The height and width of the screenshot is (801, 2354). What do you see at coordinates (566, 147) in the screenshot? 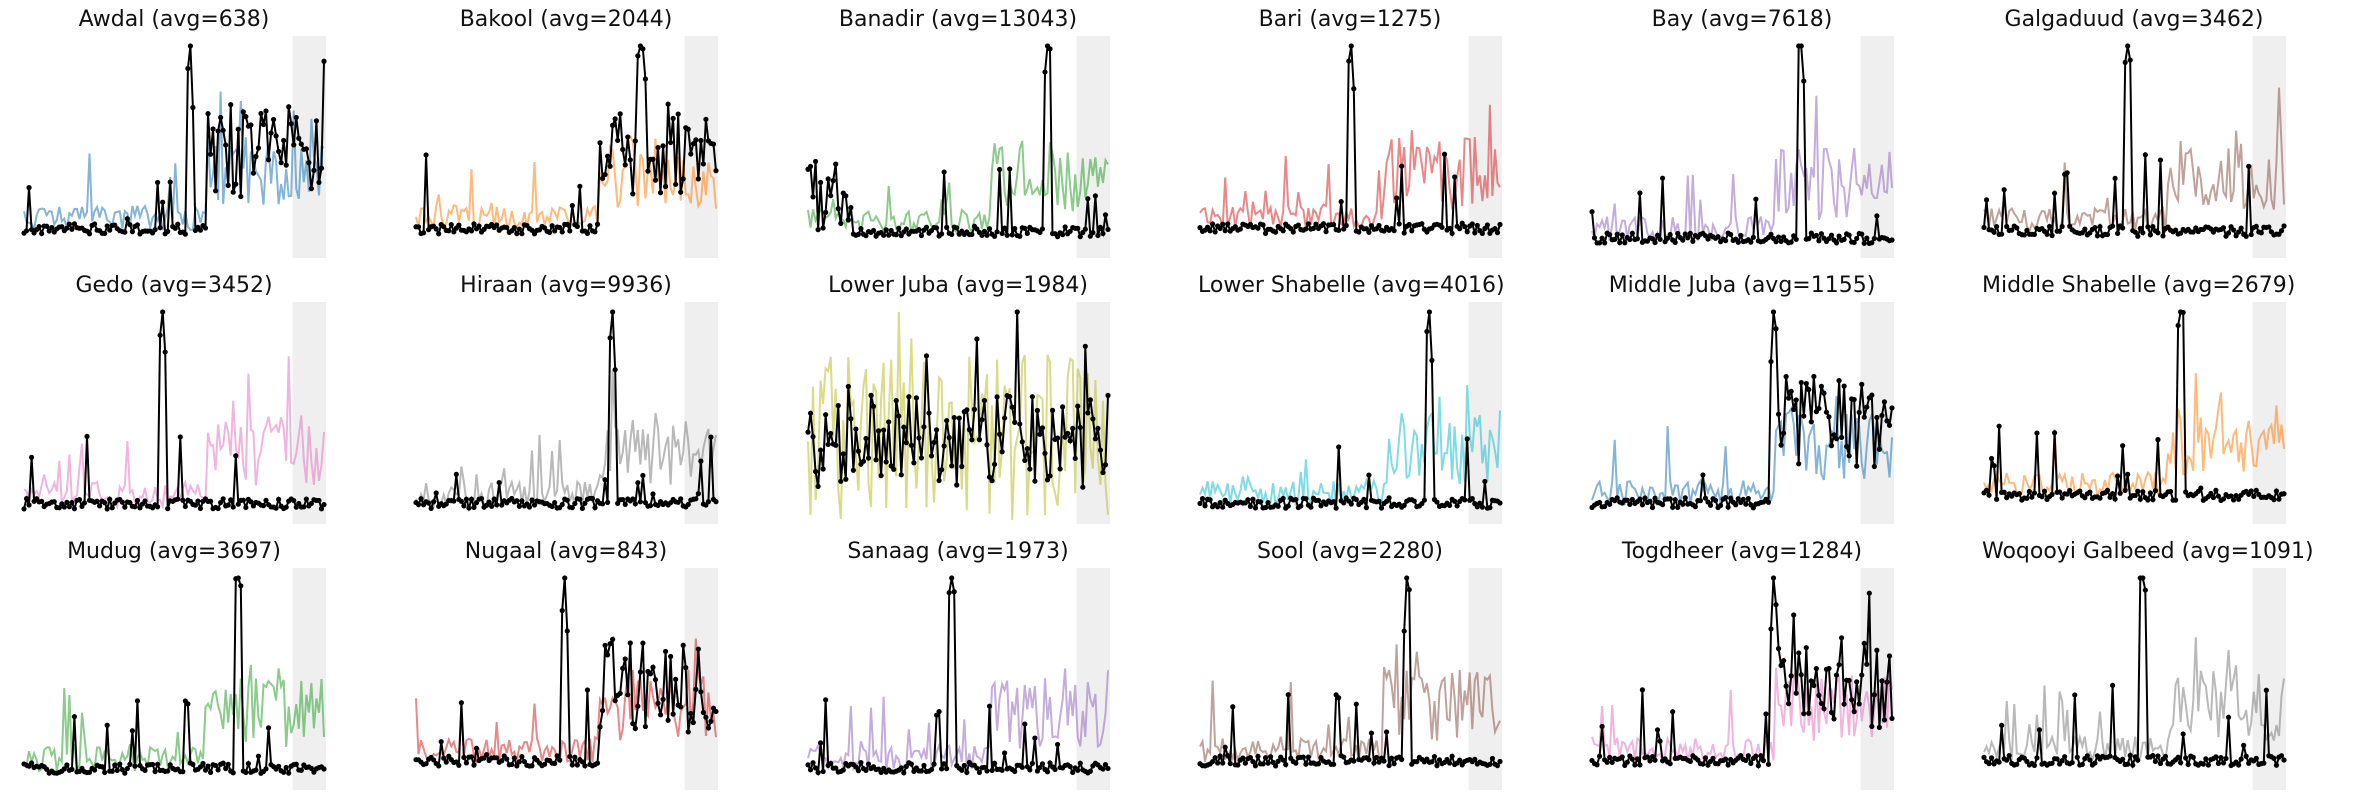
I see `plot-bakool` at bounding box center [566, 147].